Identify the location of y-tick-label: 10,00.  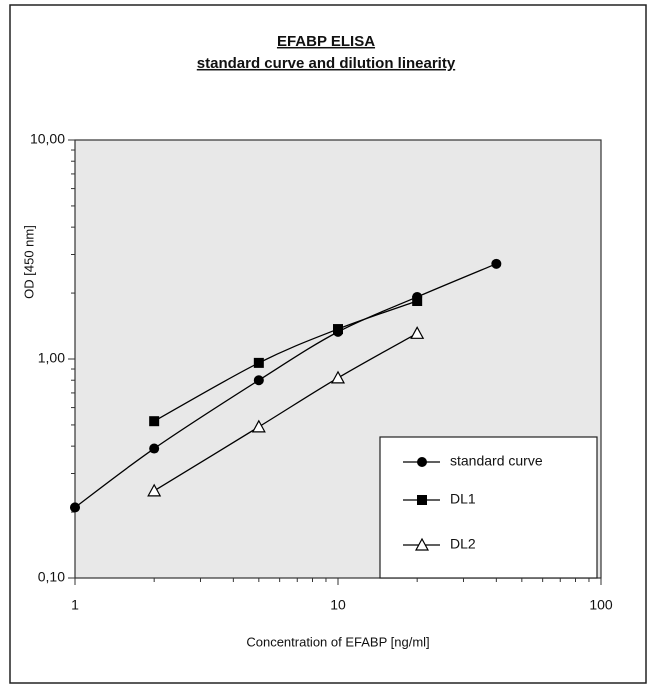
(47, 139).